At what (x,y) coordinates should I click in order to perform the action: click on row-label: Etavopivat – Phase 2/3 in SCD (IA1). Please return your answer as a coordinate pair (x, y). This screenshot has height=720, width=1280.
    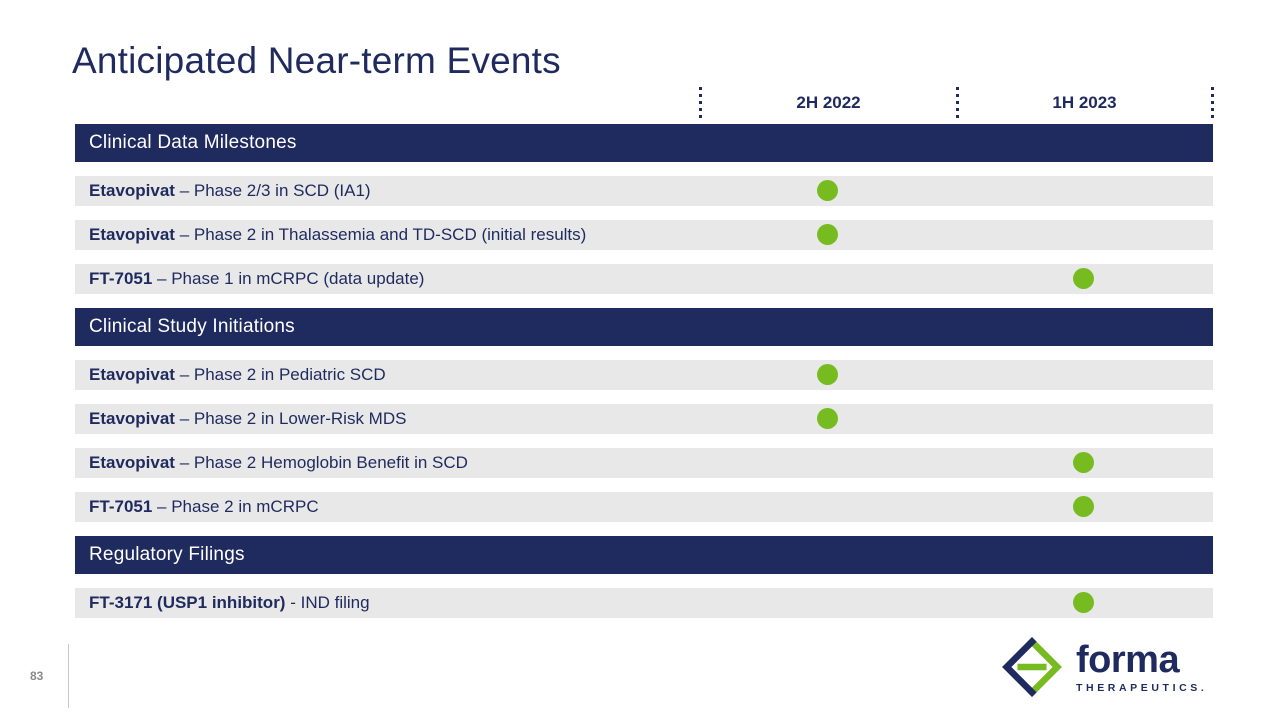
    Looking at the image, I should click on (230, 191).